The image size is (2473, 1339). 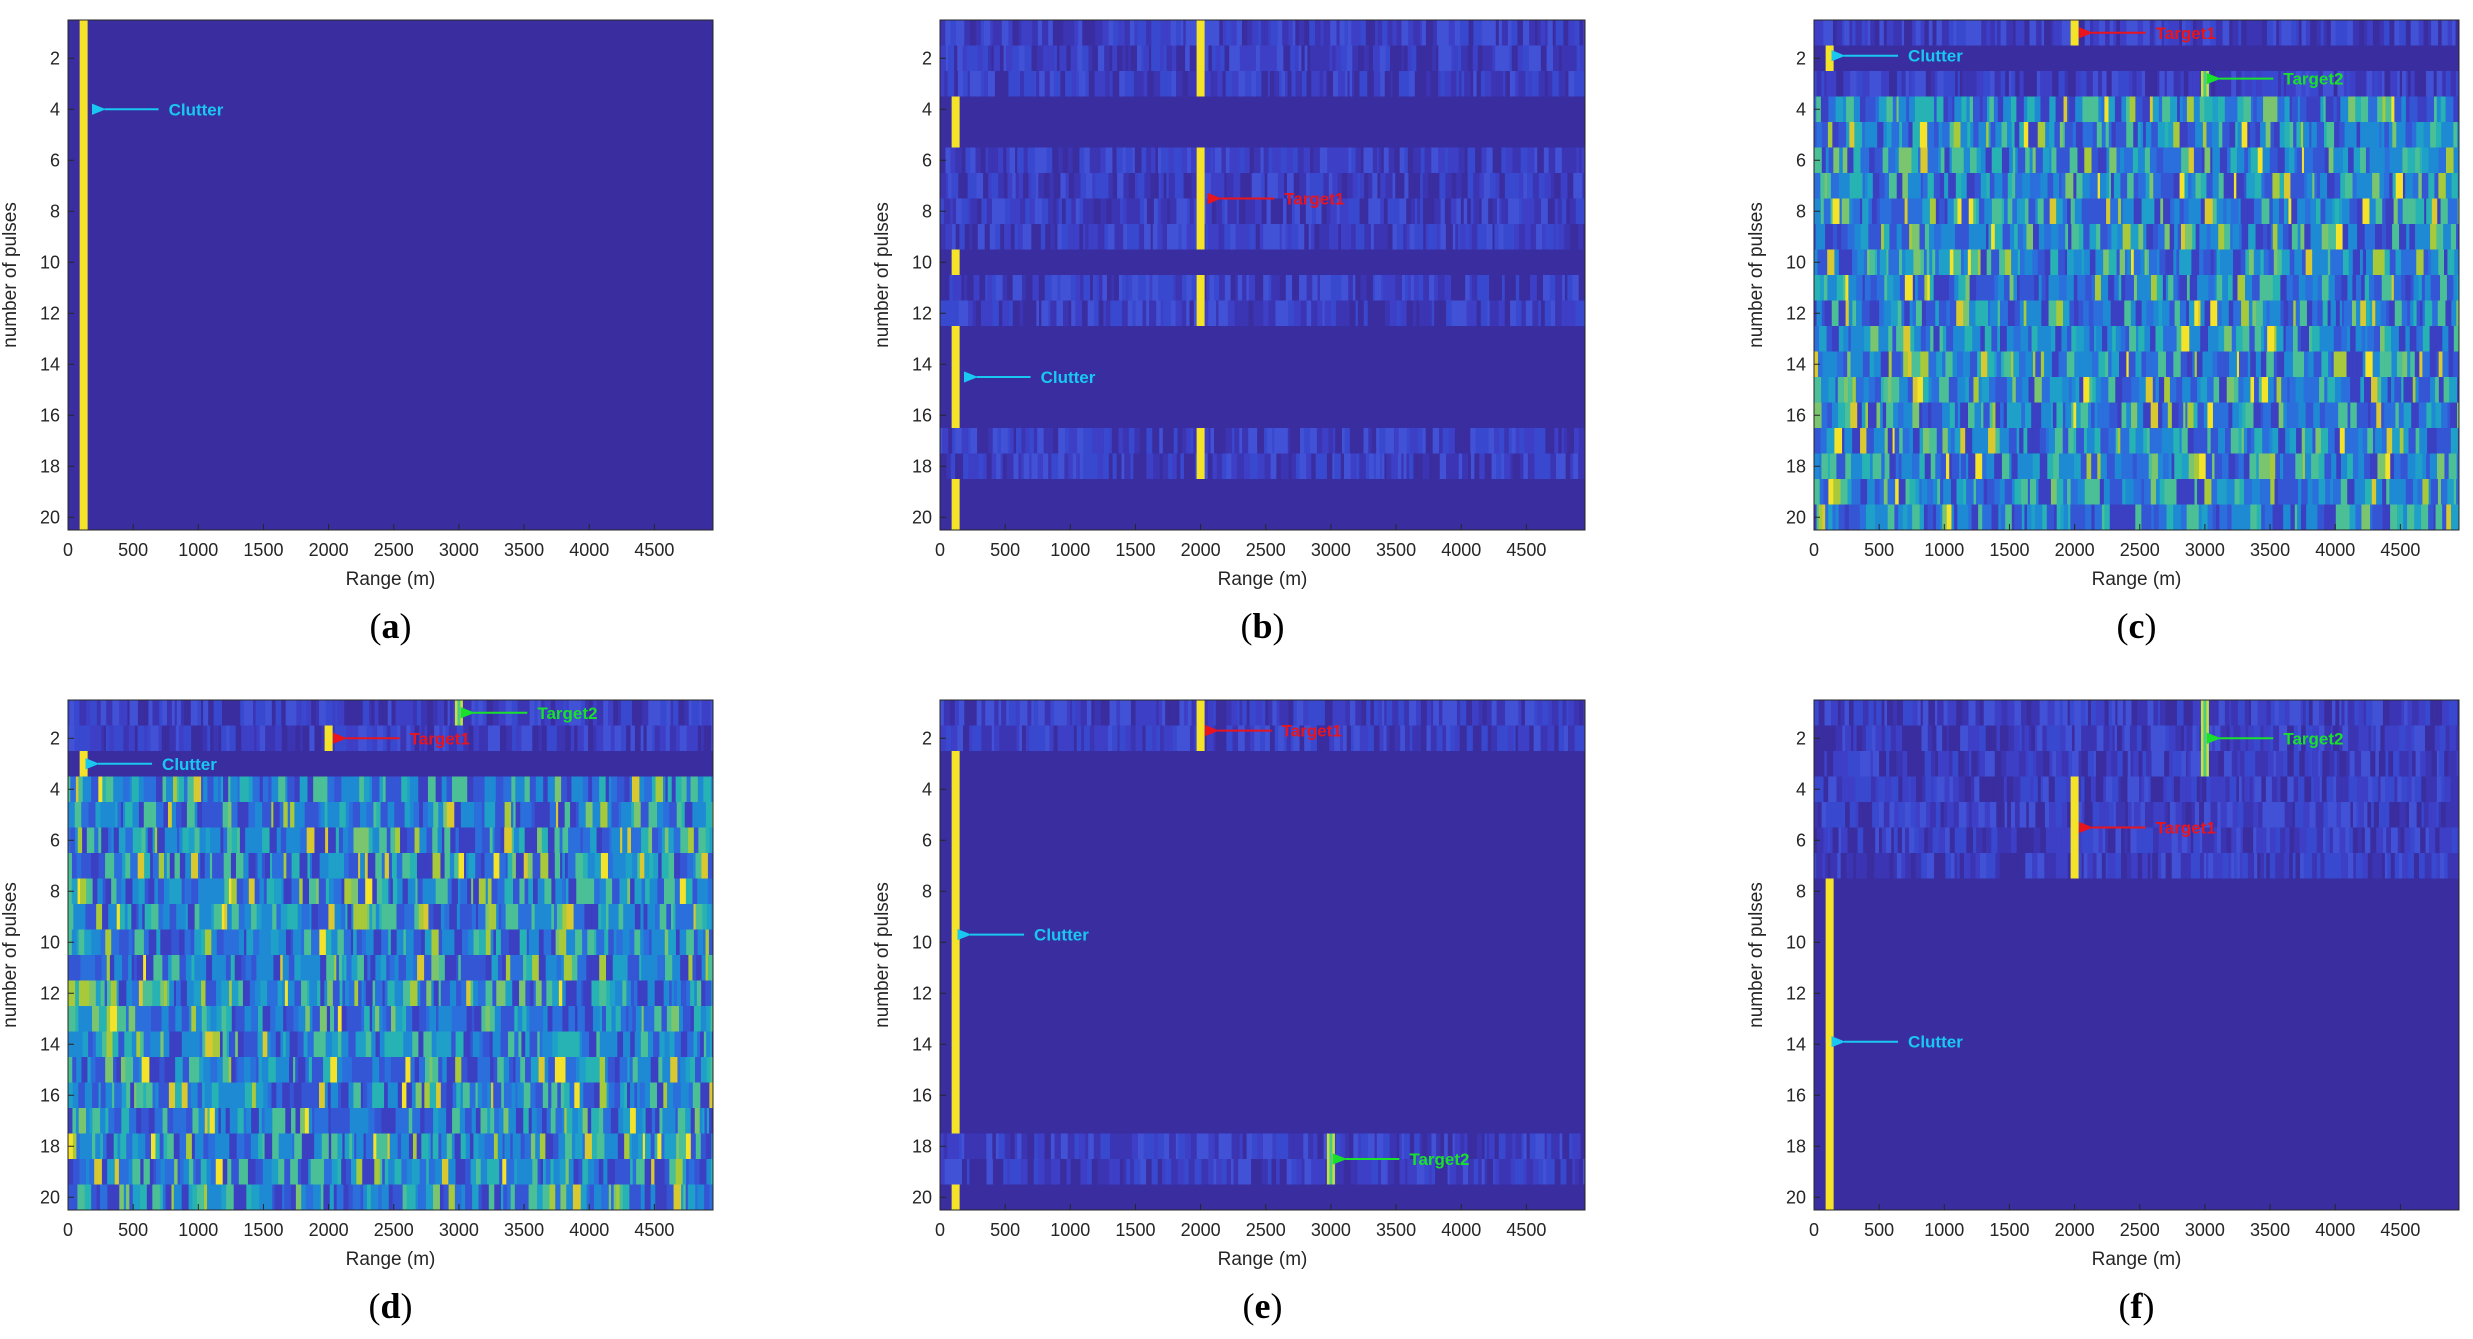 I want to click on x-tick-label: 3500, so click(x=1396, y=550).